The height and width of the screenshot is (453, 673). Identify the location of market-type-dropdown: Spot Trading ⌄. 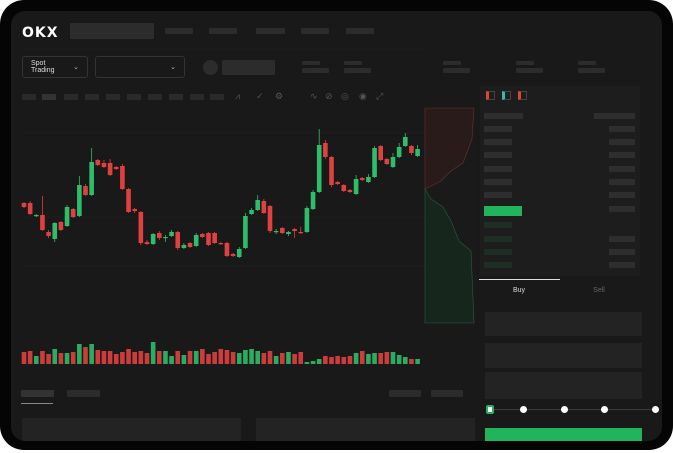
(55, 67).